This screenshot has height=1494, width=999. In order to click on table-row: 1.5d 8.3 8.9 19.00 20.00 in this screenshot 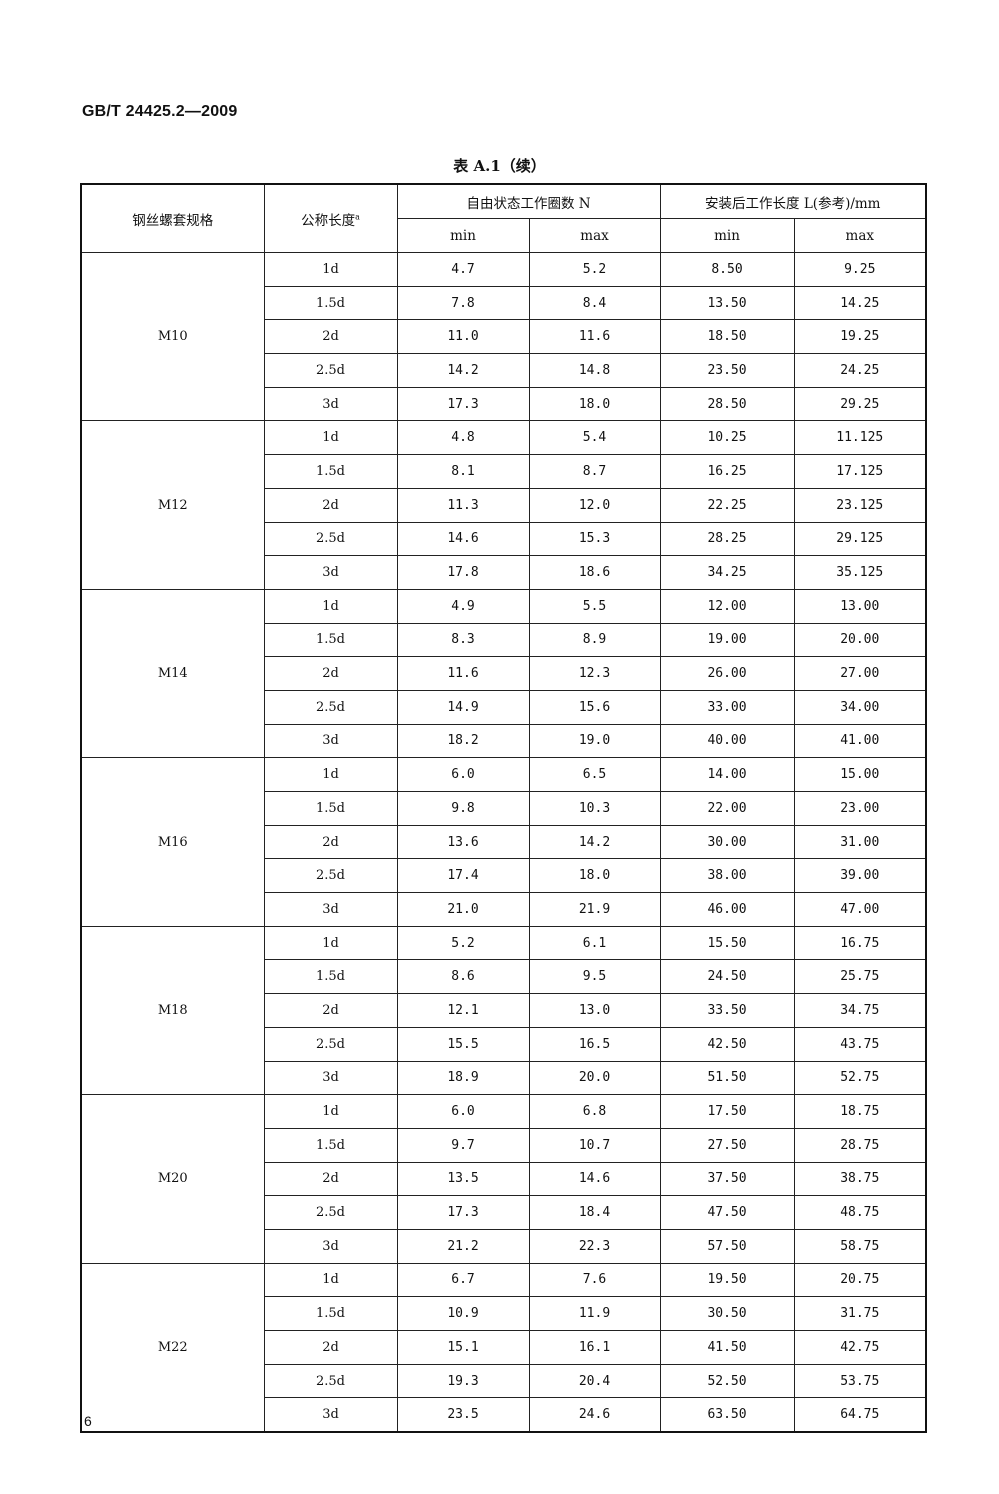, I will do `click(504, 640)`.